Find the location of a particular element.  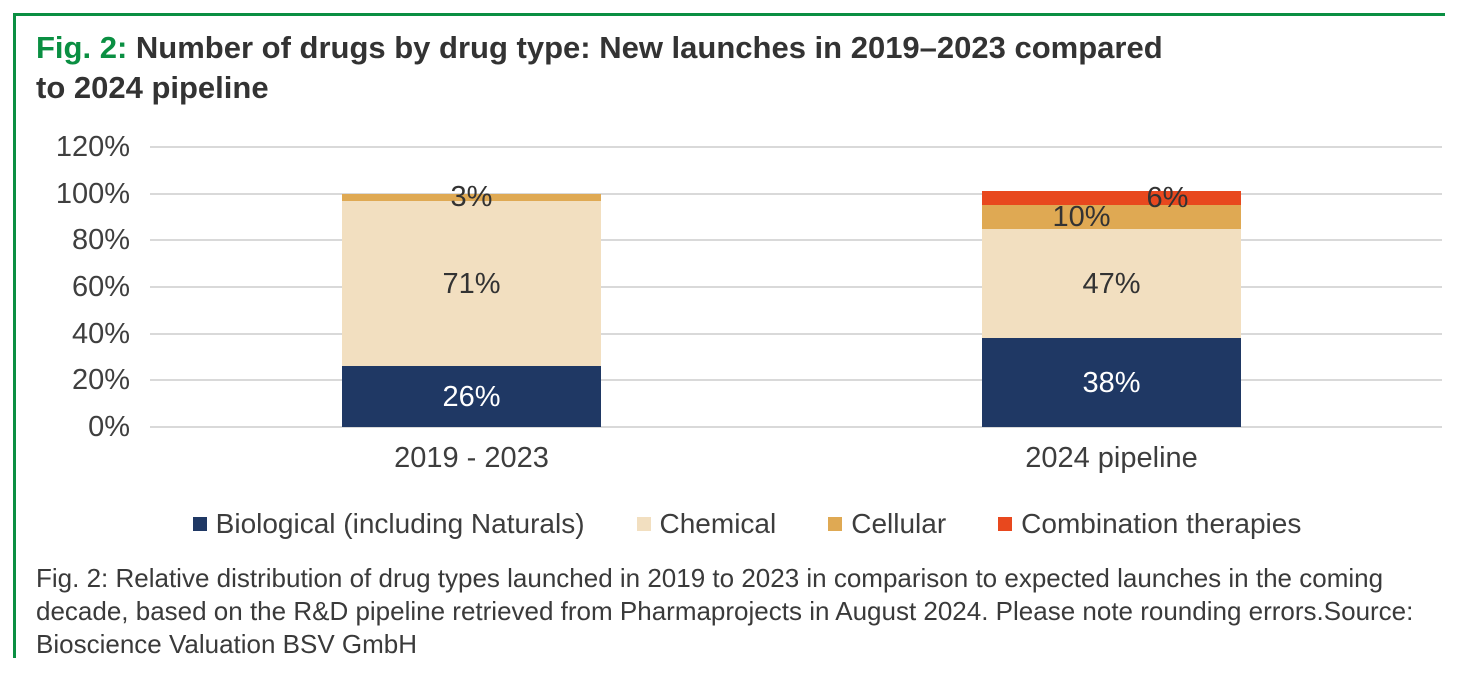

data-label: 26% is located at coordinates (471, 396).